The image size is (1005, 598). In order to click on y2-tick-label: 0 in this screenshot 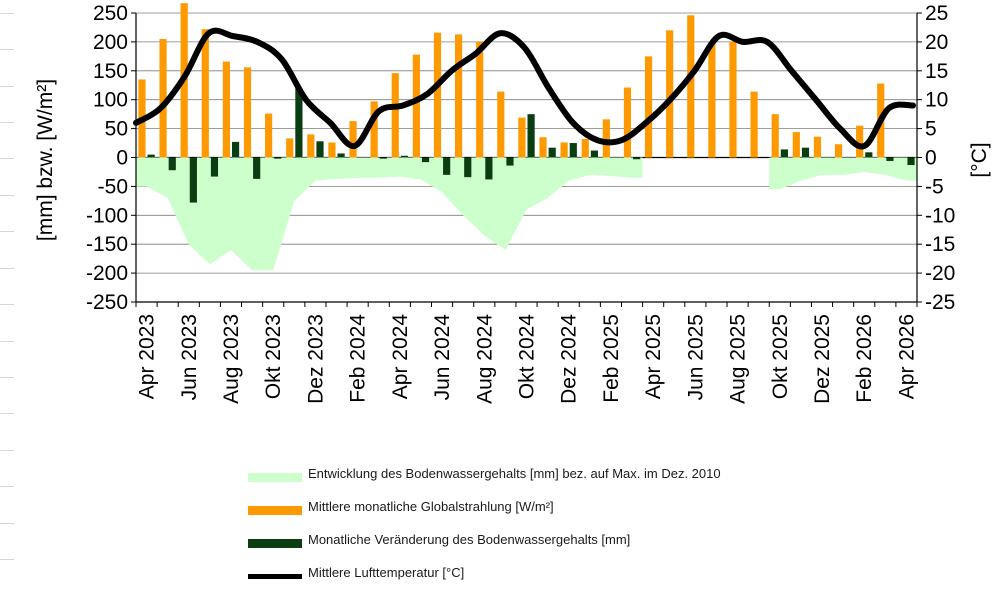, I will do `click(931, 158)`.